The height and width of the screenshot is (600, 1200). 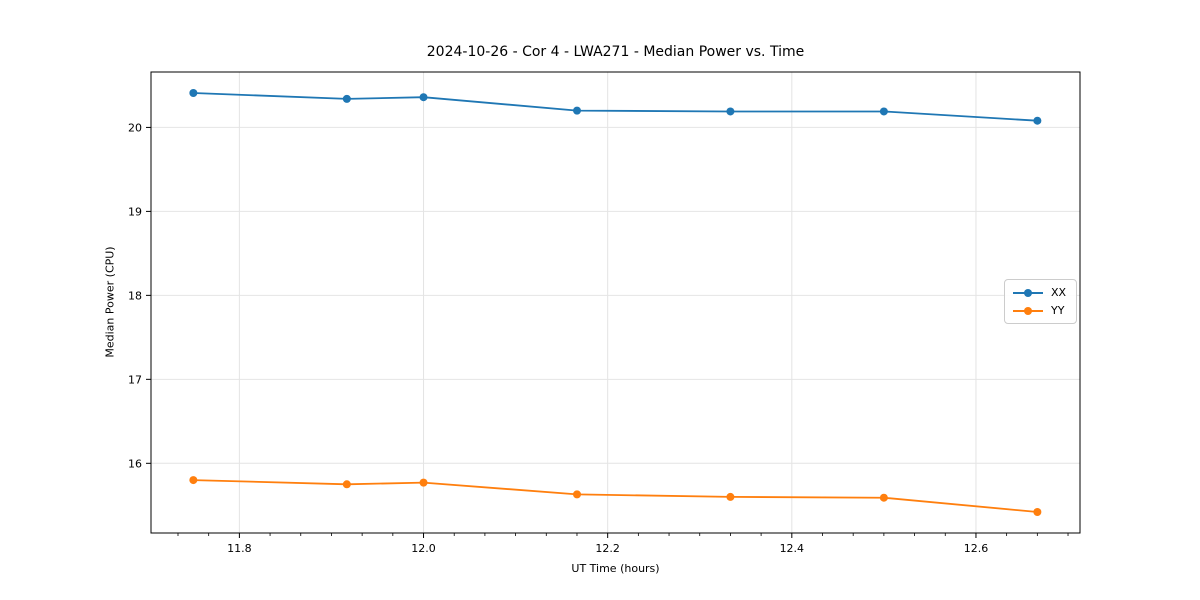 What do you see at coordinates (239, 548) in the screenshot?
I see `x-tick-label: 11.8` at bounding box center [239, 548].